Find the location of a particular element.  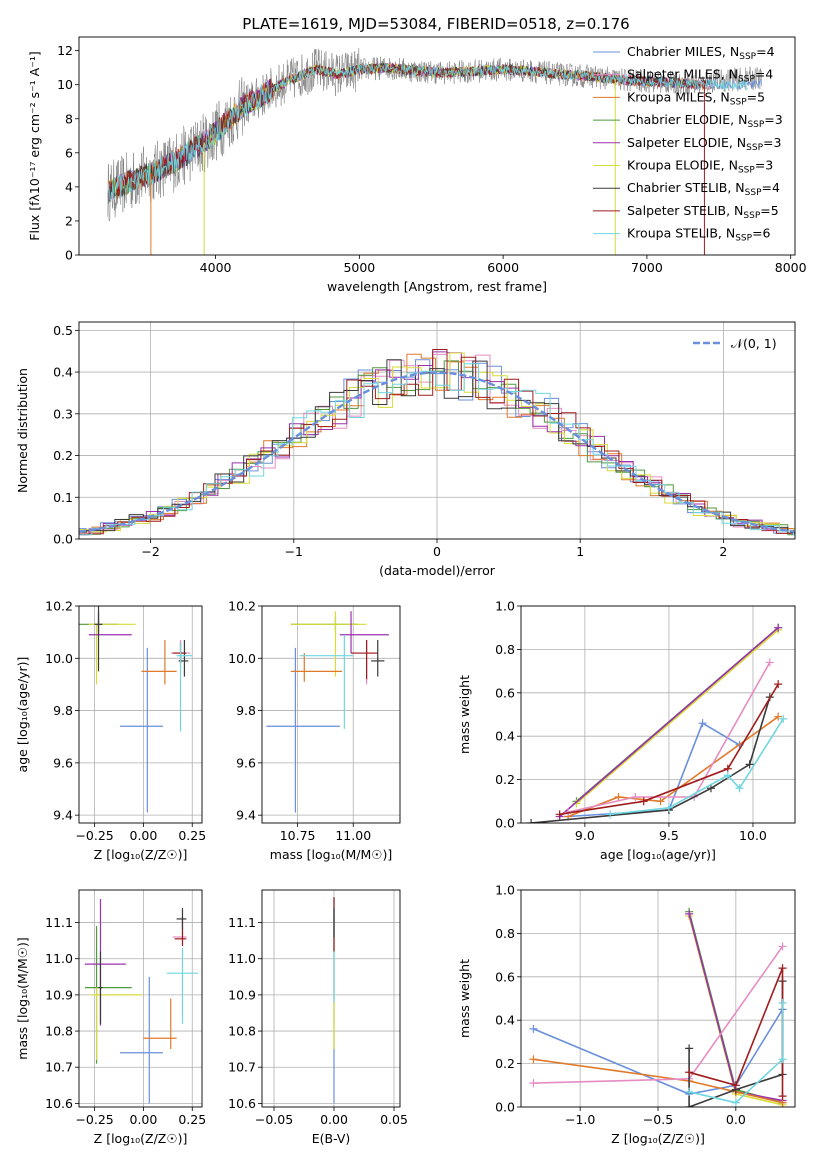

x-tick-label: −0.05 is located at coordinates (274, 1119).